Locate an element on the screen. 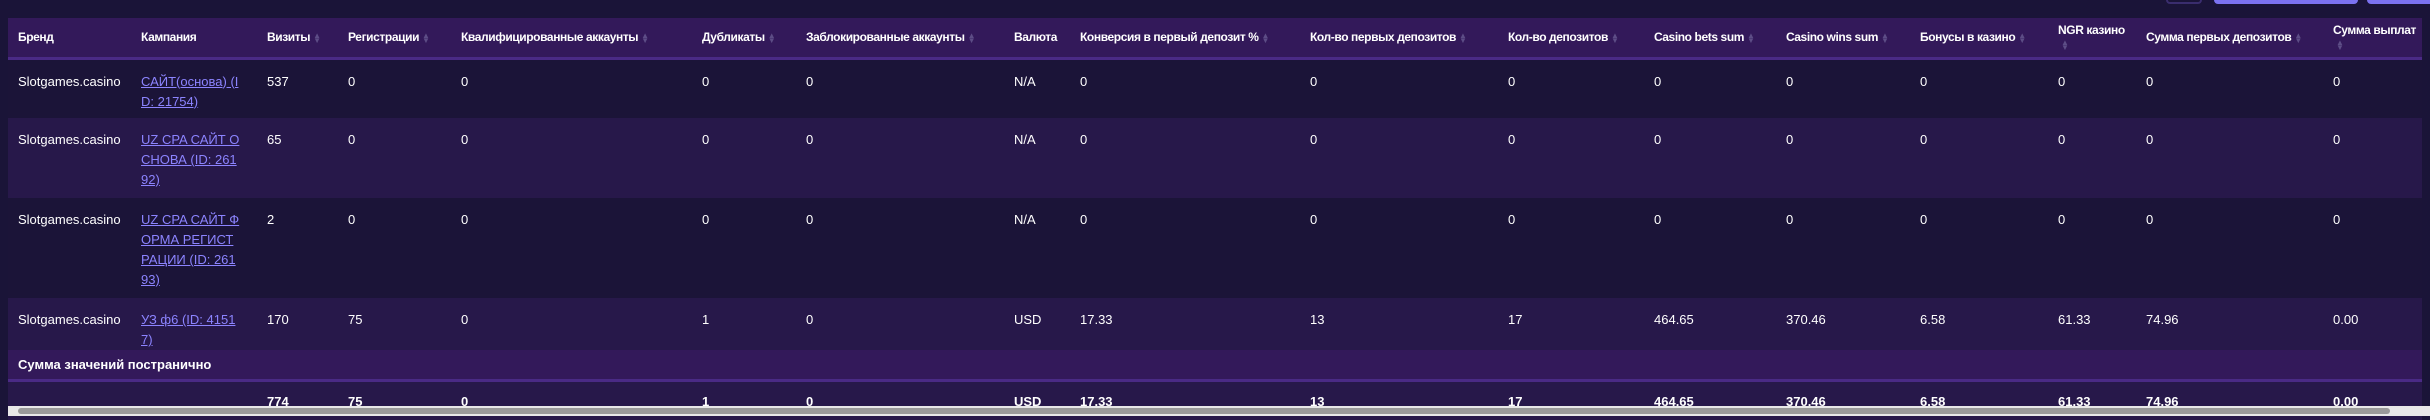 The width and height of the screenshot is (2430, 420). scrollbar-thumb is located at coordinates (1204, 411).